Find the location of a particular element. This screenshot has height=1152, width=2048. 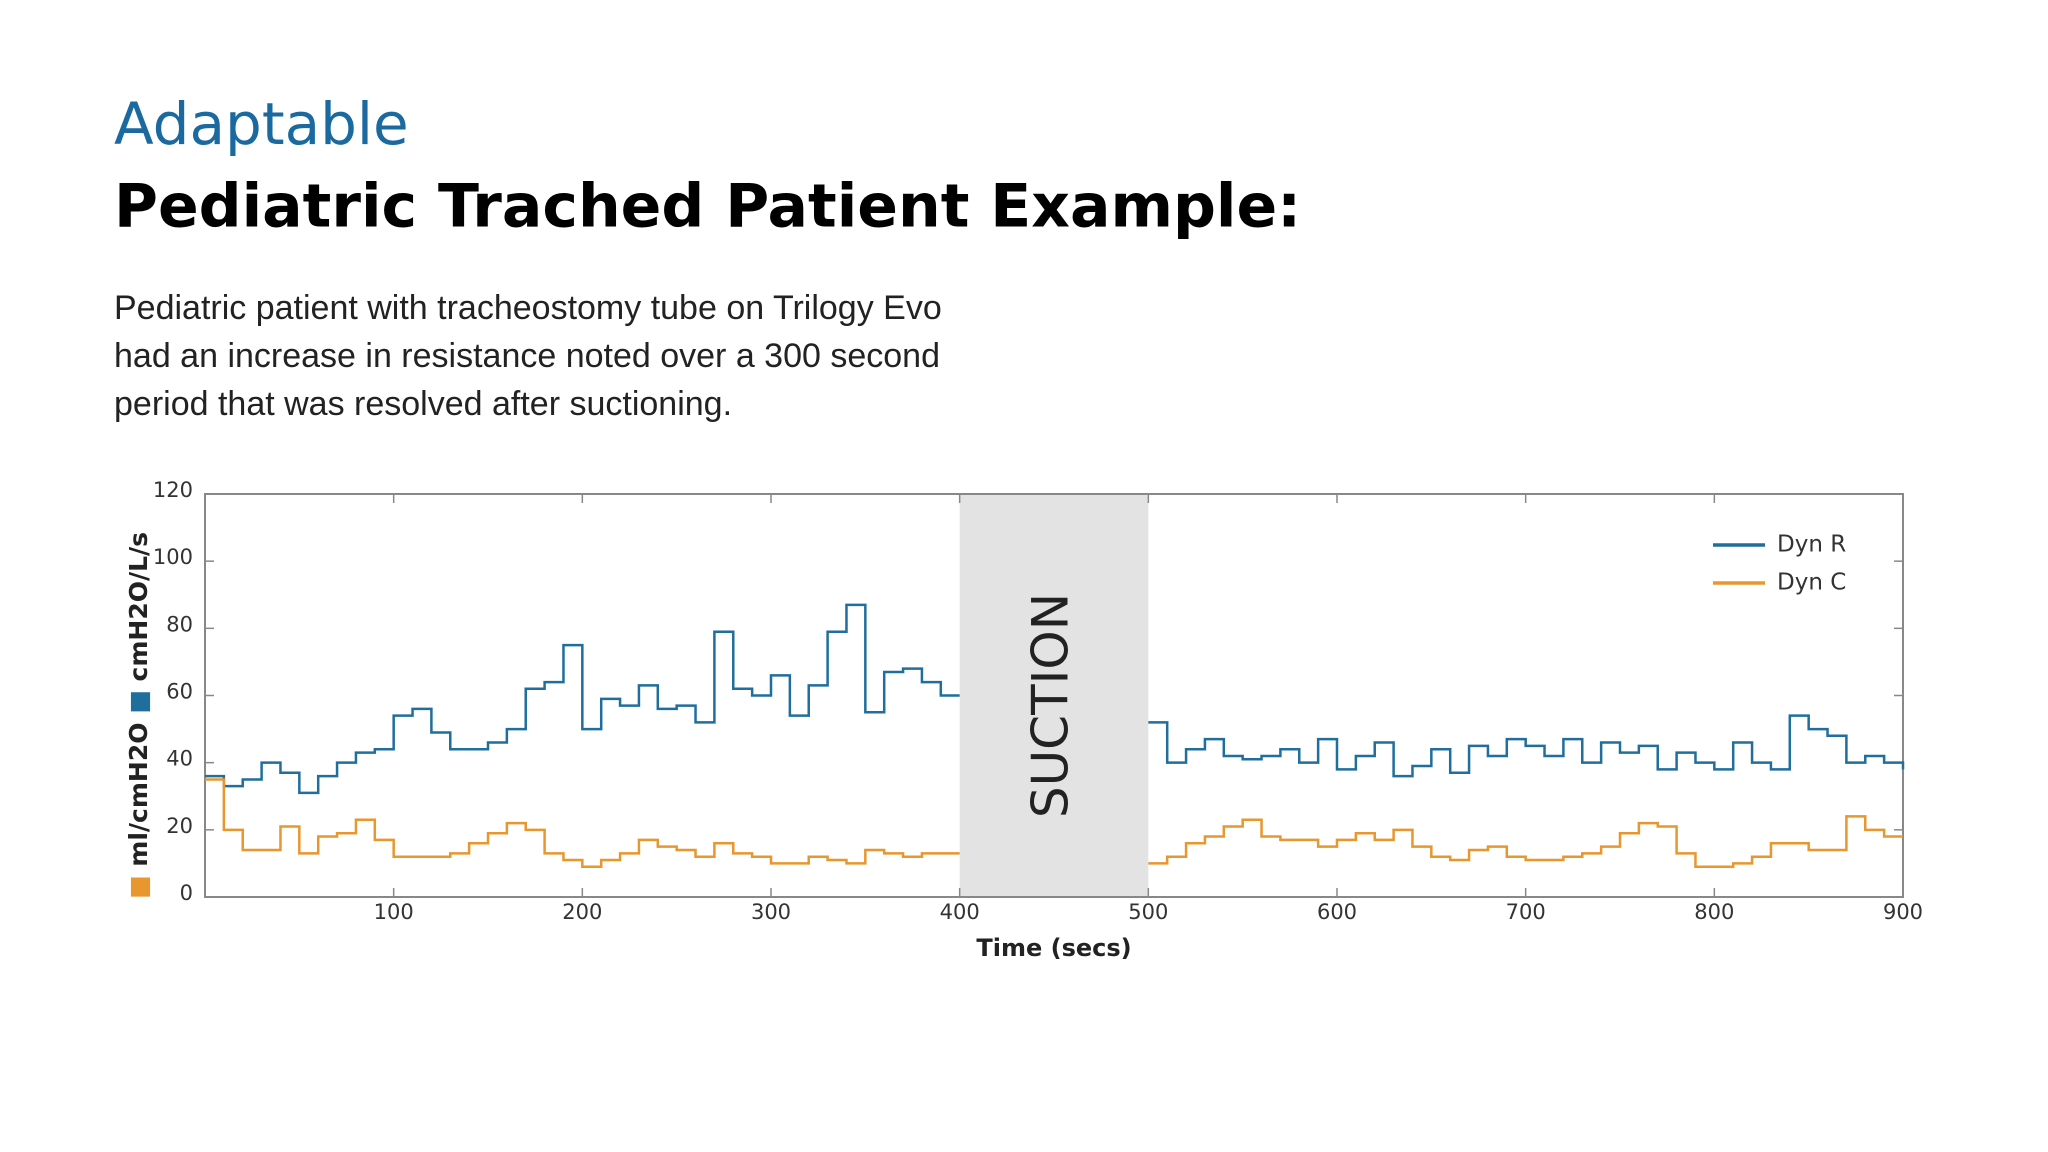

legend-label: Dyn C is located at coordinates (1811, 583).